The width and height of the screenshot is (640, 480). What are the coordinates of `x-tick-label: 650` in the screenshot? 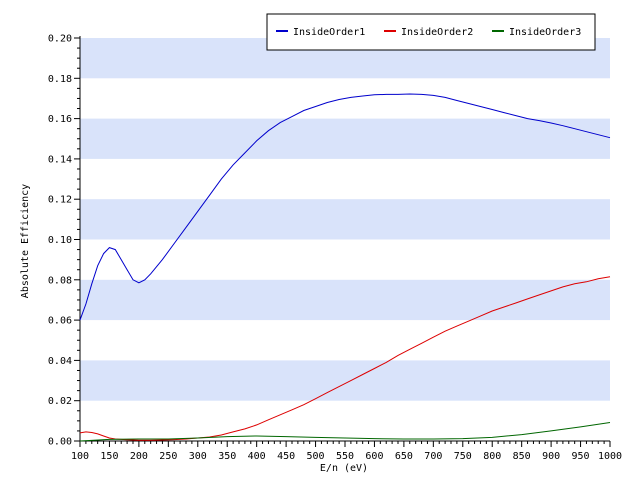 It's located at (404, 456).